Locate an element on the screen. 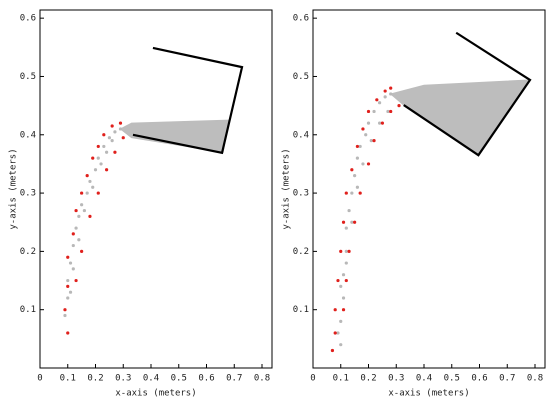 This screenshot has width=550, height=403. x-tick-label: 0.8 is located at coordinates (535, 379).